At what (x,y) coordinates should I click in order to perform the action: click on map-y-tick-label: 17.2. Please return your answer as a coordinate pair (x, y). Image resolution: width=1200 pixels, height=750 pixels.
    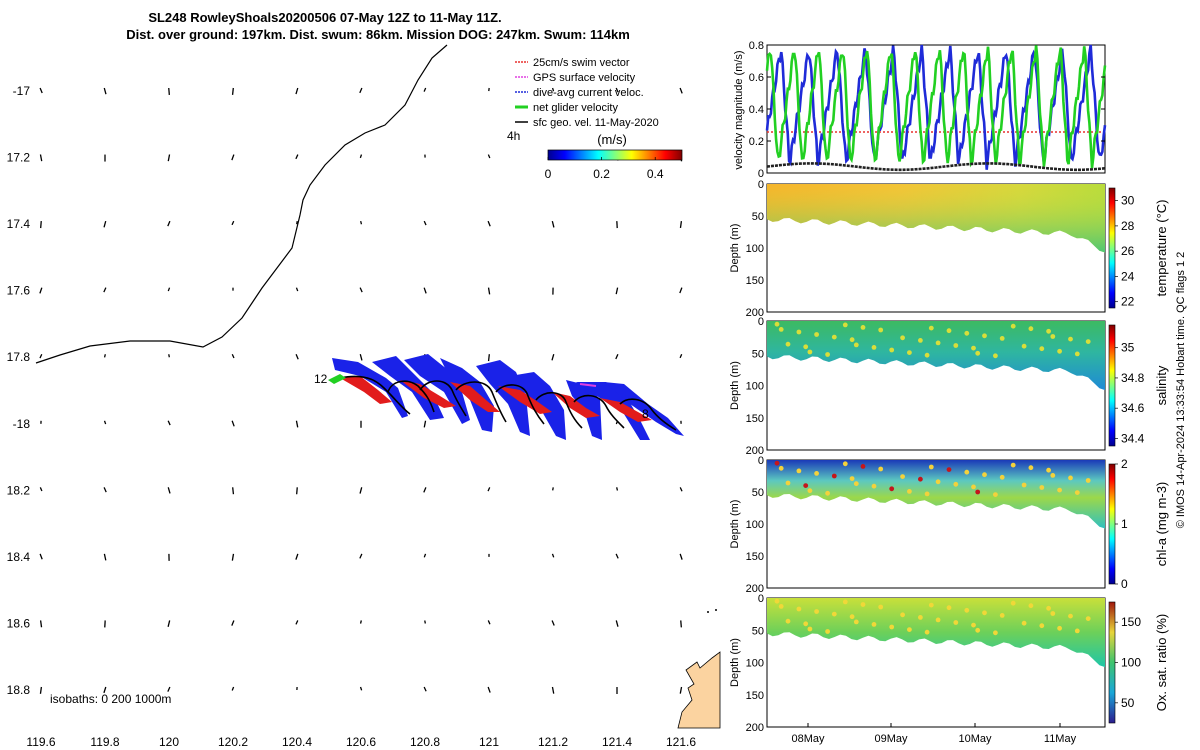
    Looking at the image, I should click on (19, 158).